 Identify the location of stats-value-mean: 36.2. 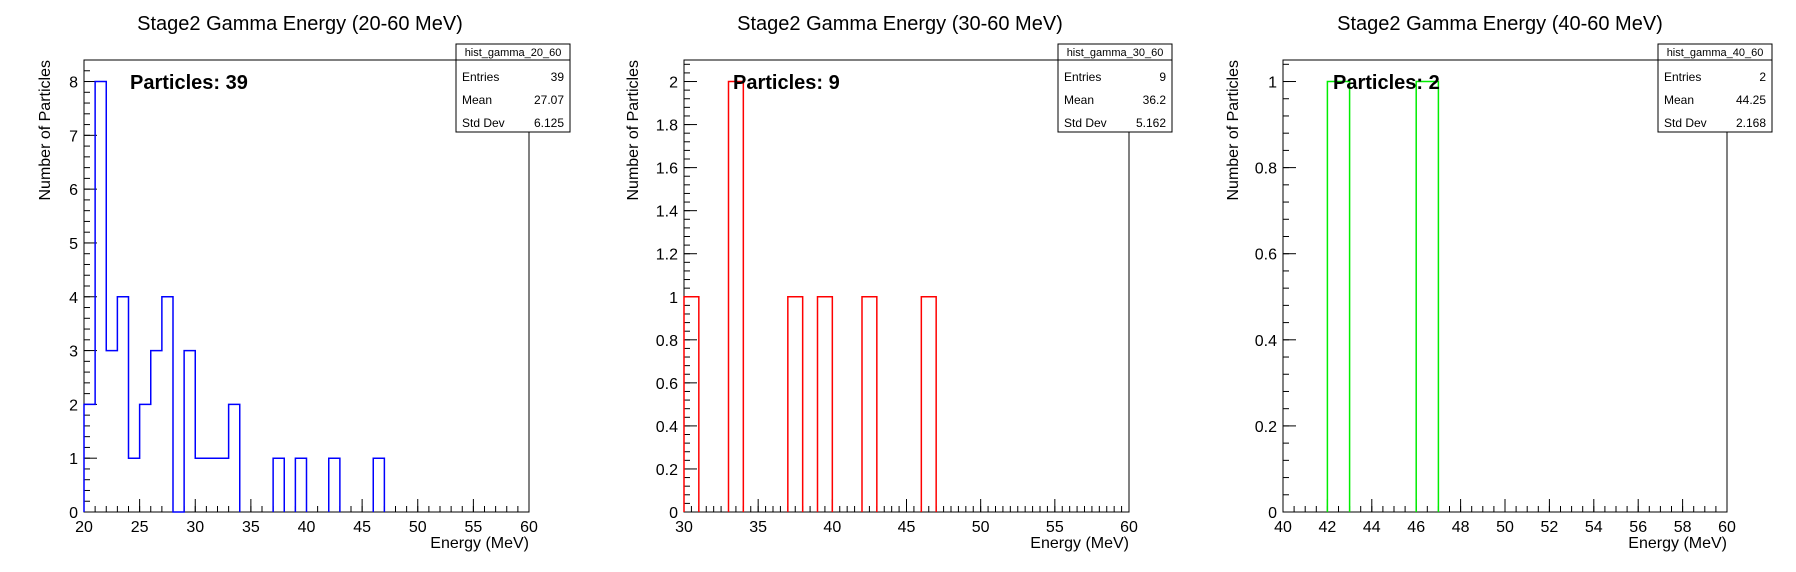
(1155, 100).